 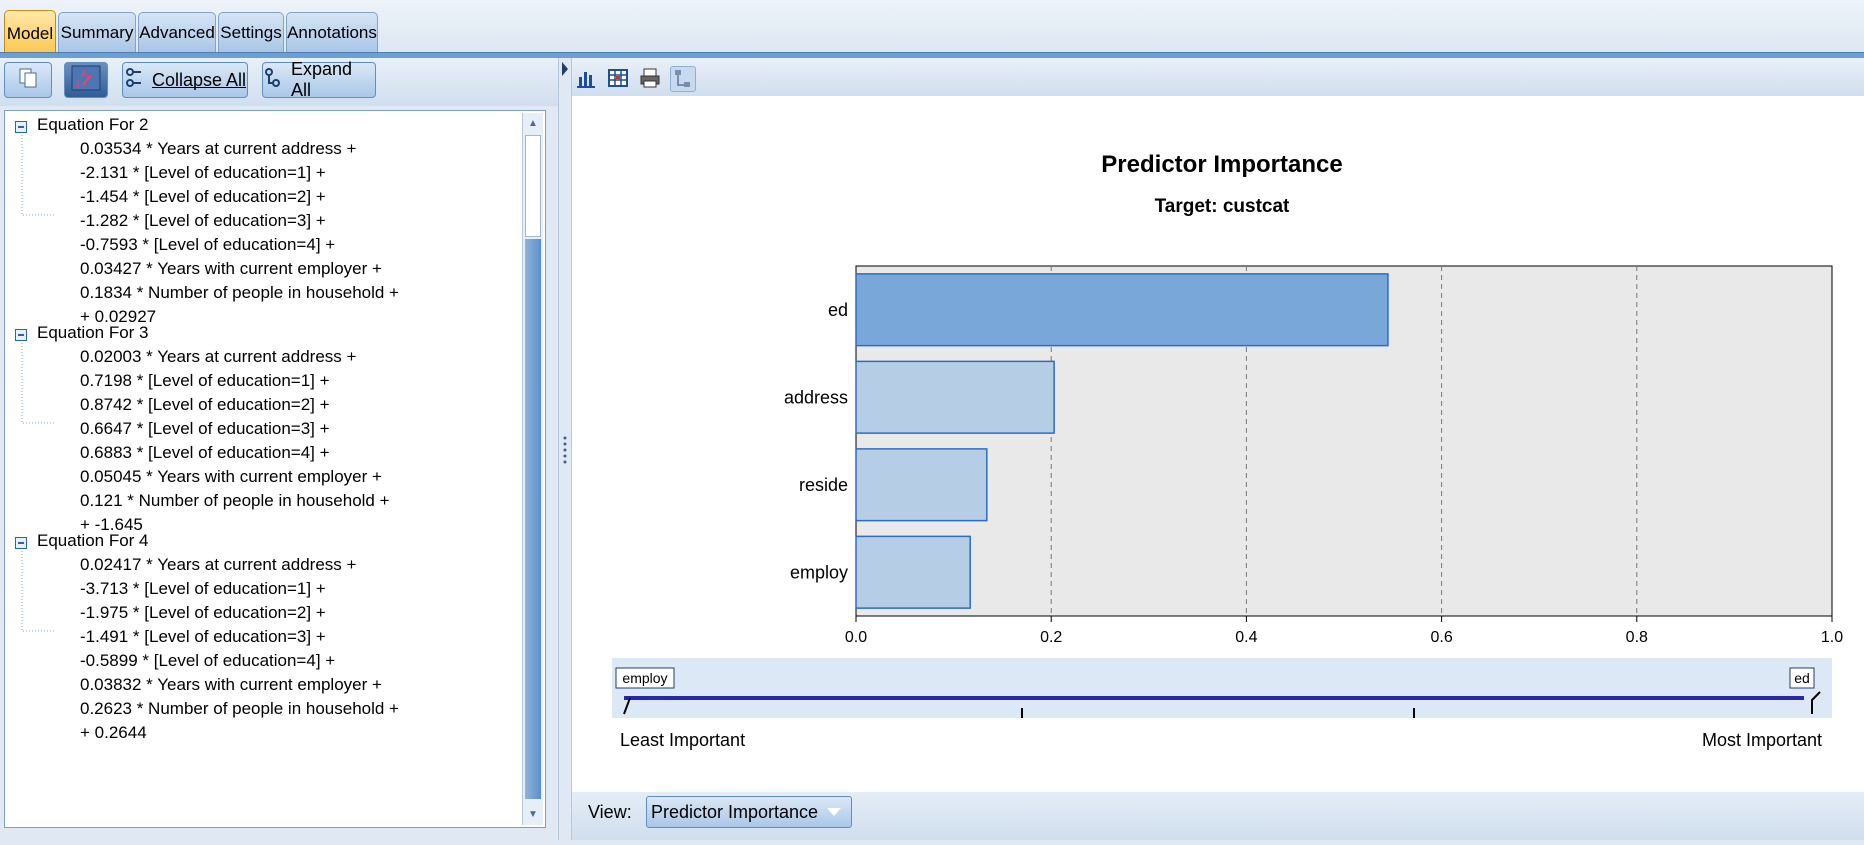 What do you see at coordinates (218, 148) in the screenshot?
I see `equation-term: 0.03534 * Years at current address +` at bounding box center [218, 148].